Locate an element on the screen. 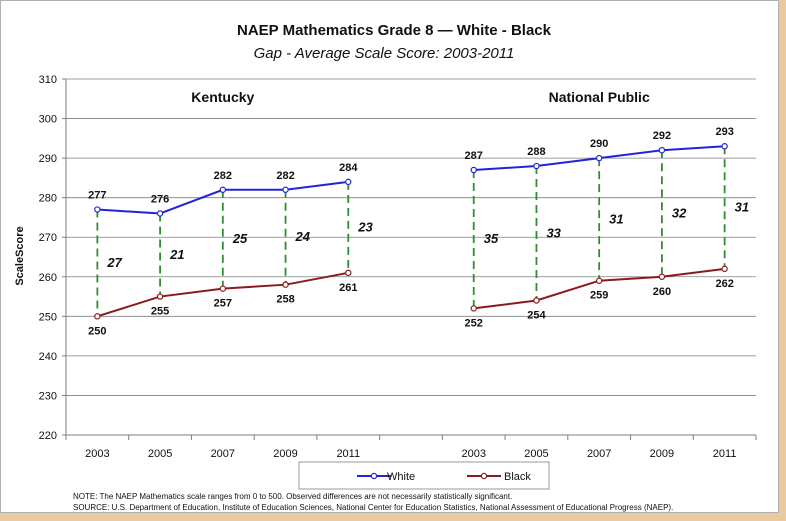 The width and height of the screenshot is (786, 521). chart-subtitle: Gap - Average Scale Score: 2003-2011 is located at coordinates (384, 53).